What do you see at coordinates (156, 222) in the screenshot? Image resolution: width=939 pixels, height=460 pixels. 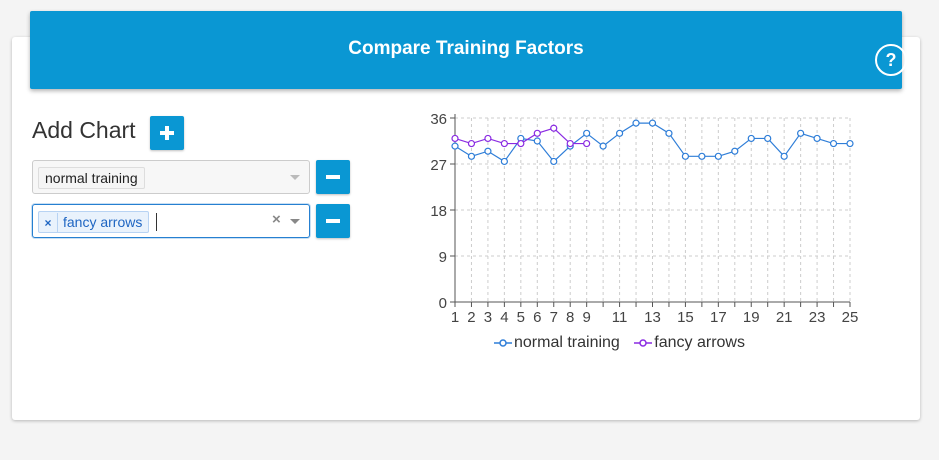 I see `text-cursor` at bounding box center [156, 222].